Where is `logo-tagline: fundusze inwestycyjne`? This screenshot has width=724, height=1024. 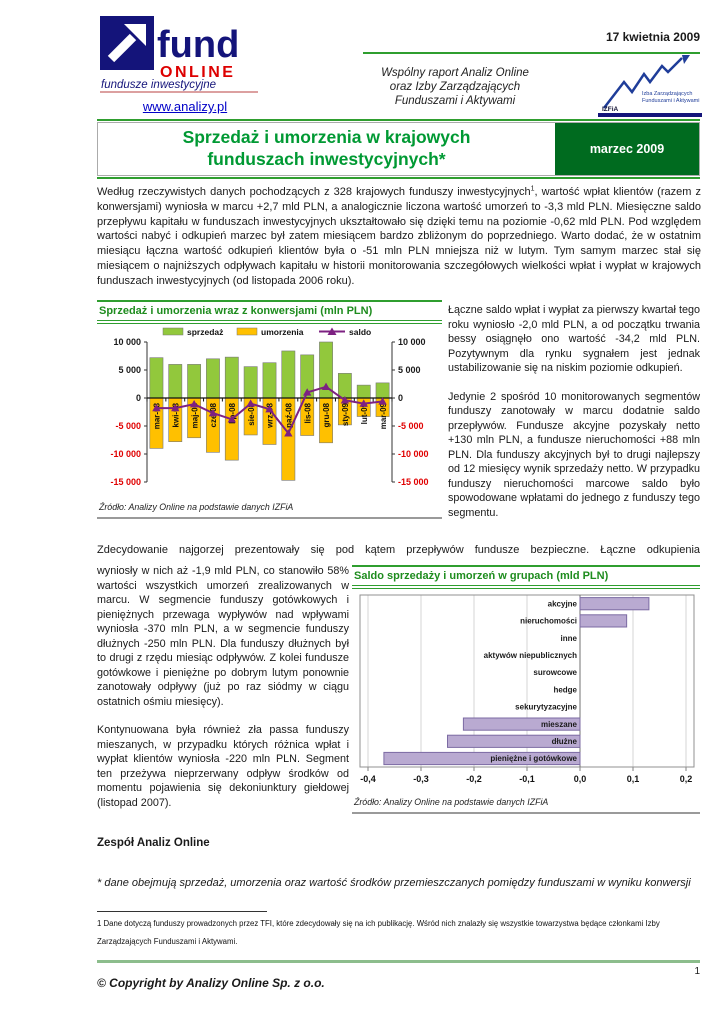 logo-tagline: fundusze inwestycyjne is located at coordinates (158, 85).